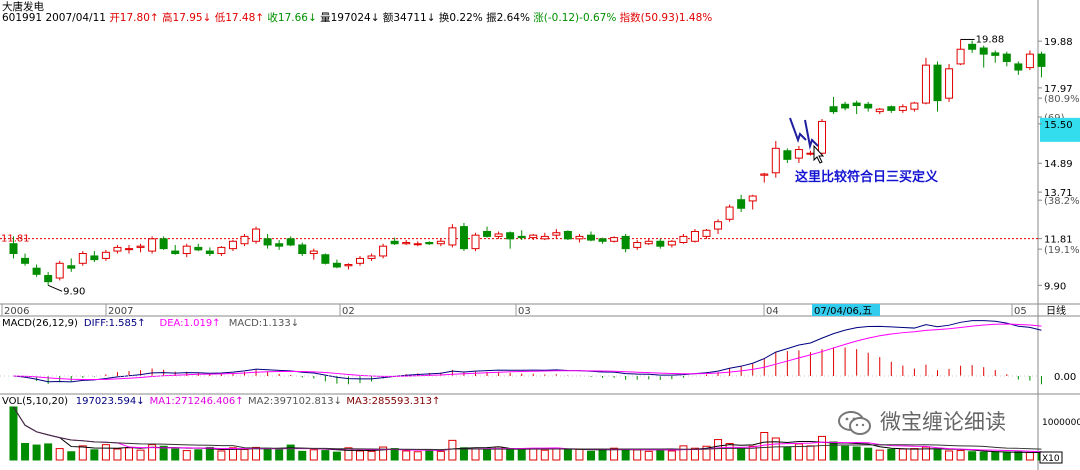 This screenshot has height=470, width=1080. I want to click on low-marker, so click(55, 288).